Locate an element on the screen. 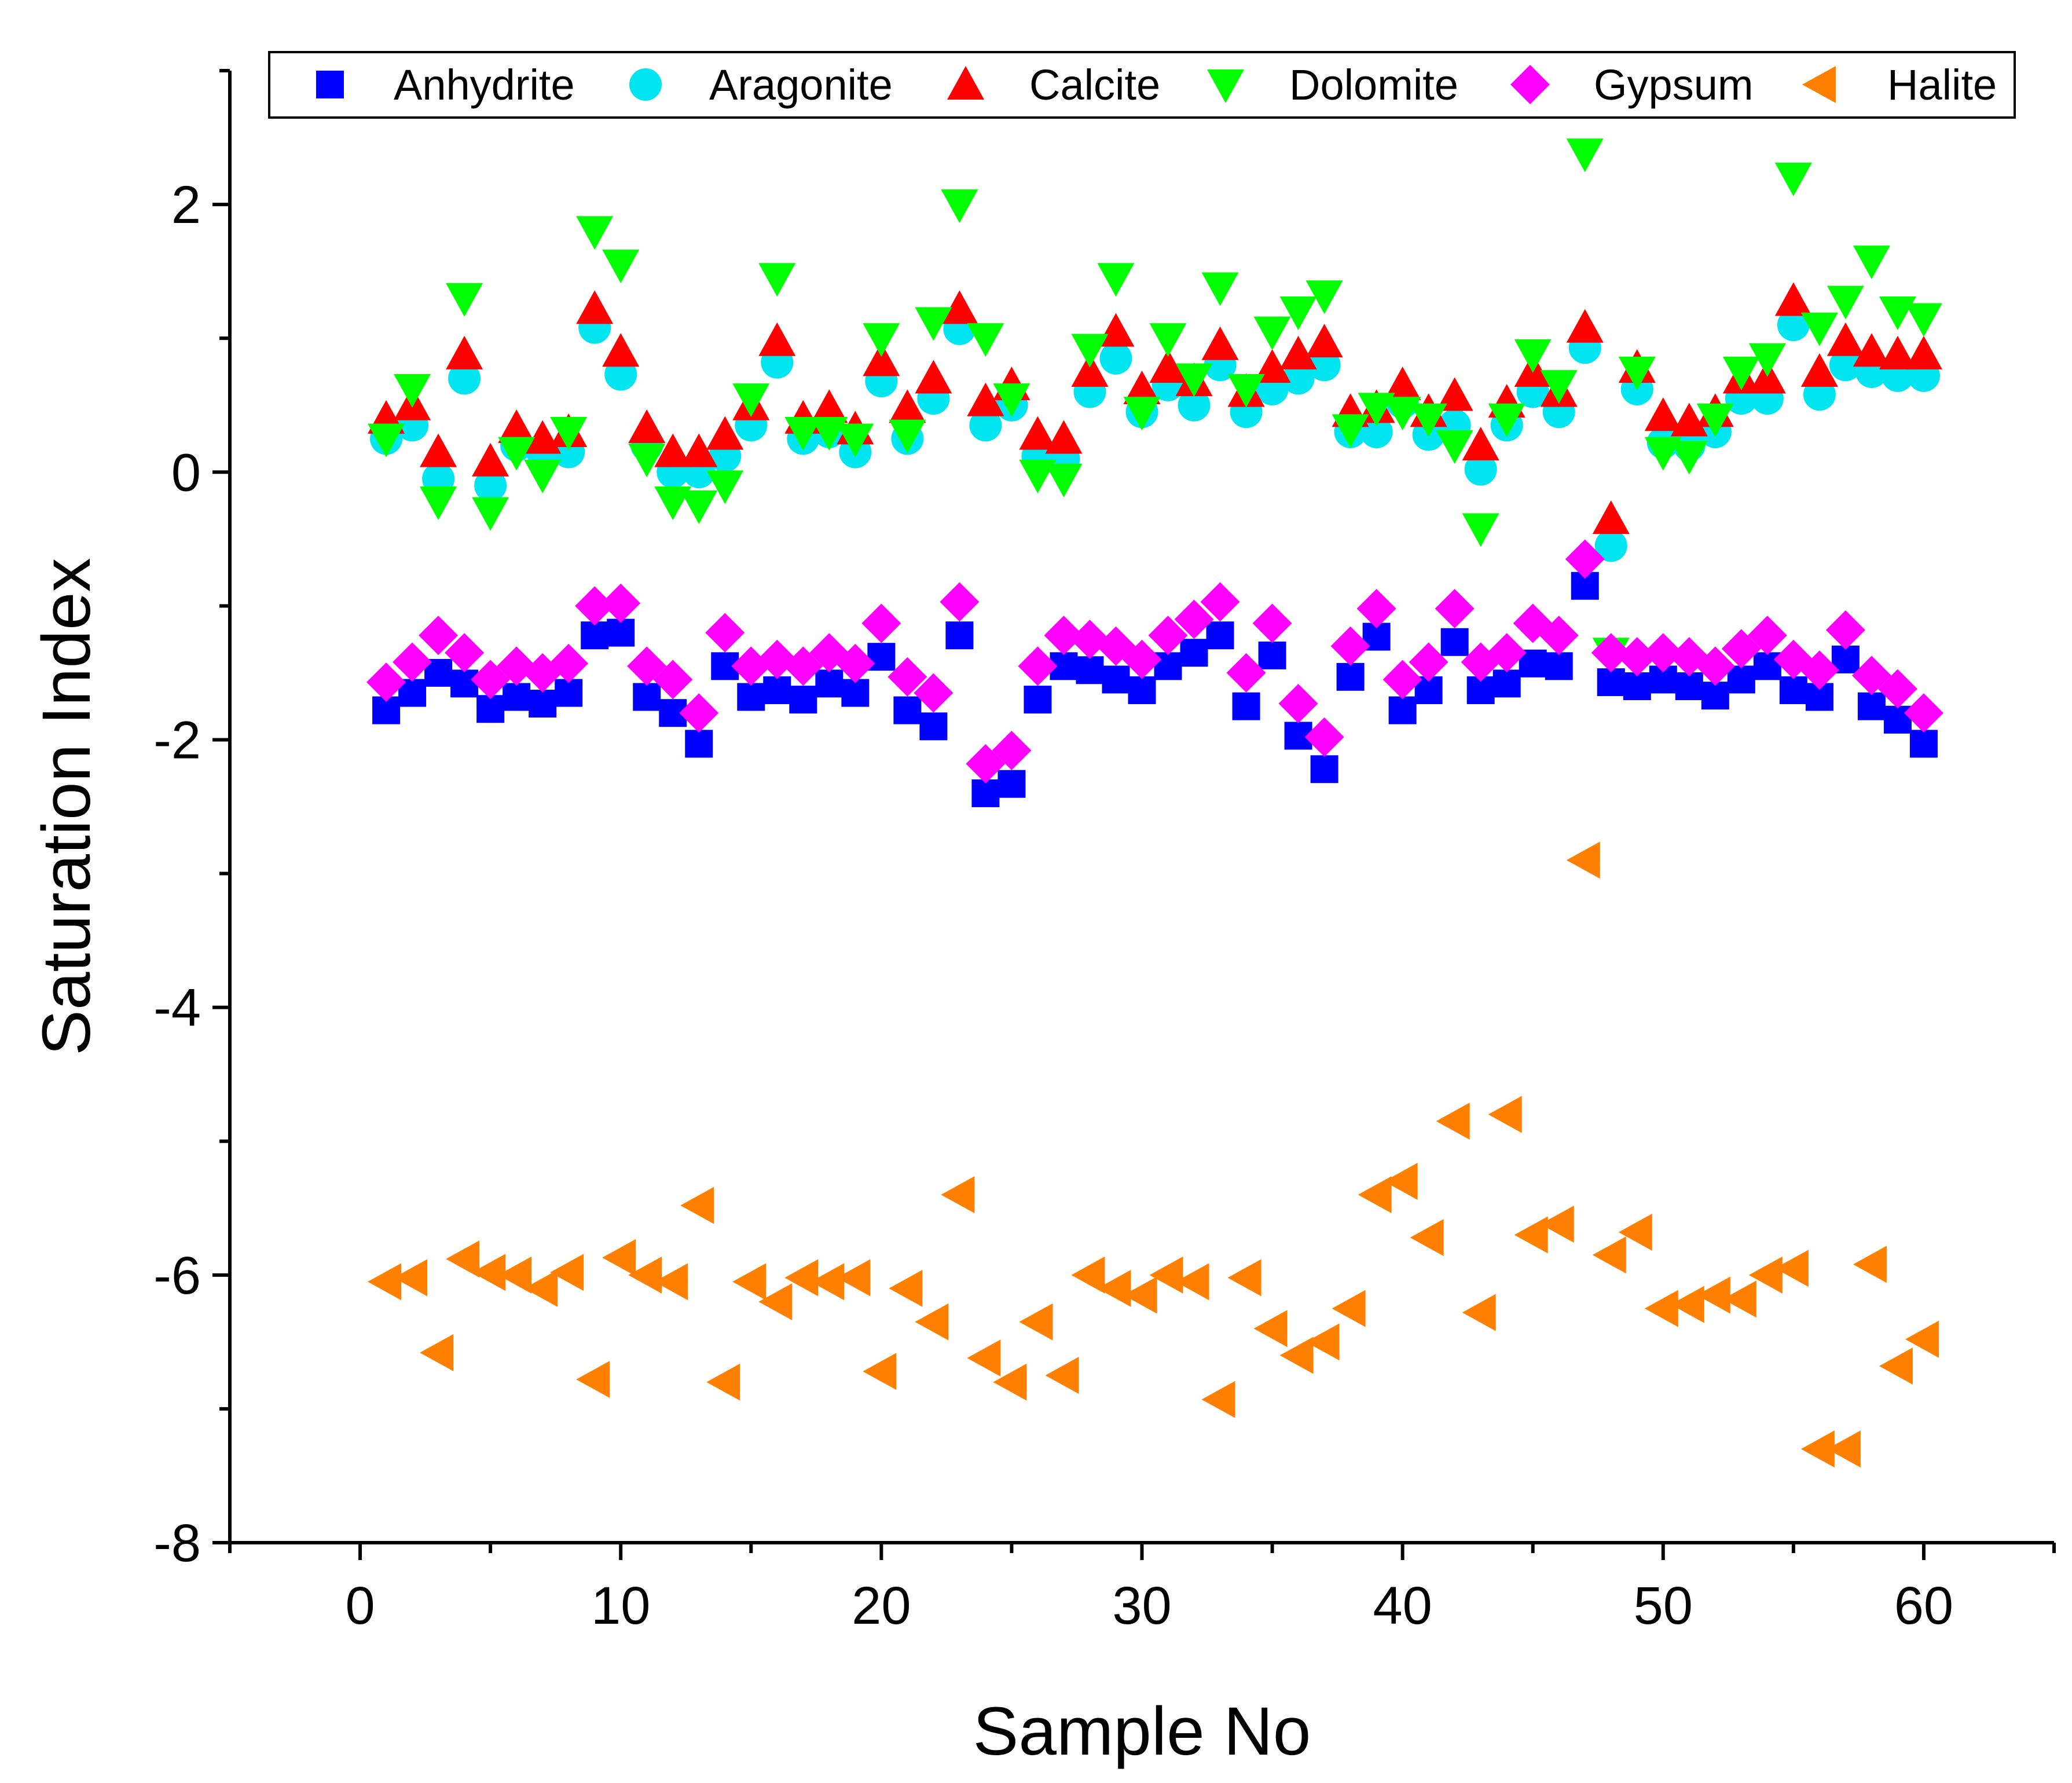 This screenshot has width=2072, height=1783. y-axis-title: Saturation Index is located at coordinates (66, 806).